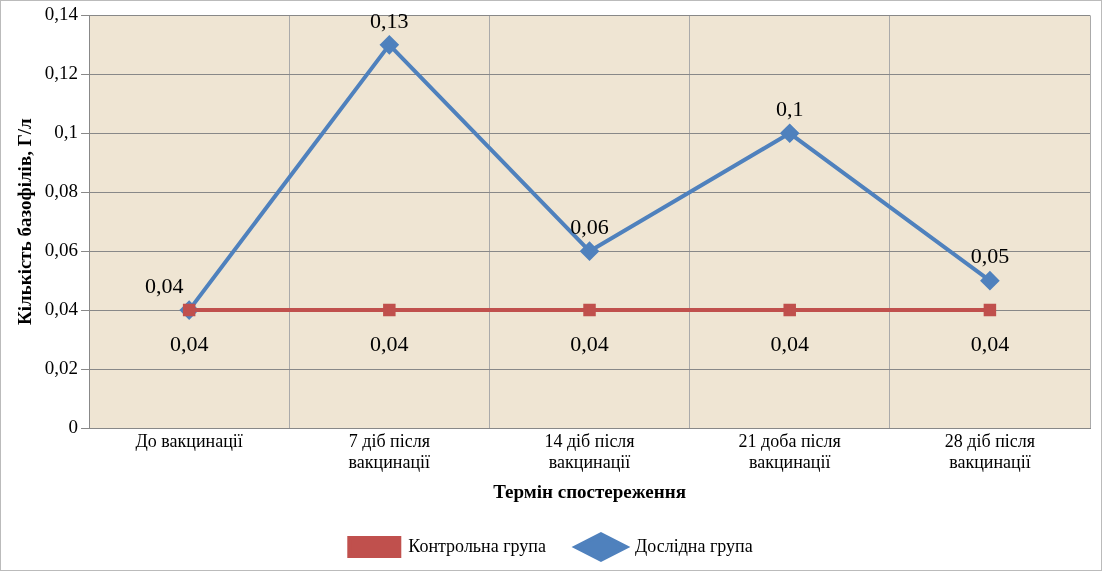 The image size is (1102, 571). What do you see at coordinates (61, 250) in the screenshot?
I see `y-tick-label: 0,06` at bounding box center [61, 250].